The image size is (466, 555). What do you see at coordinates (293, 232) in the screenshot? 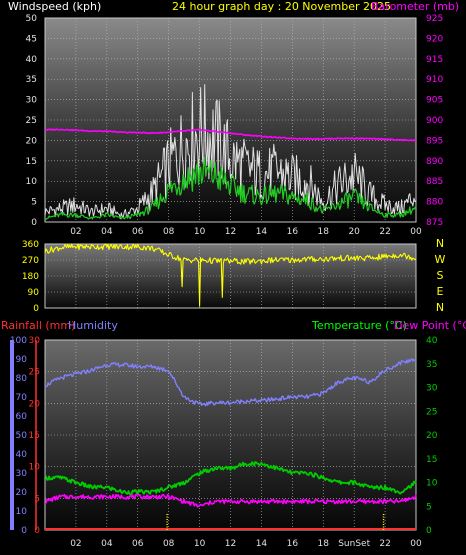
I see `wind-x-tick-label: 16` at bounding box center [293, 232].